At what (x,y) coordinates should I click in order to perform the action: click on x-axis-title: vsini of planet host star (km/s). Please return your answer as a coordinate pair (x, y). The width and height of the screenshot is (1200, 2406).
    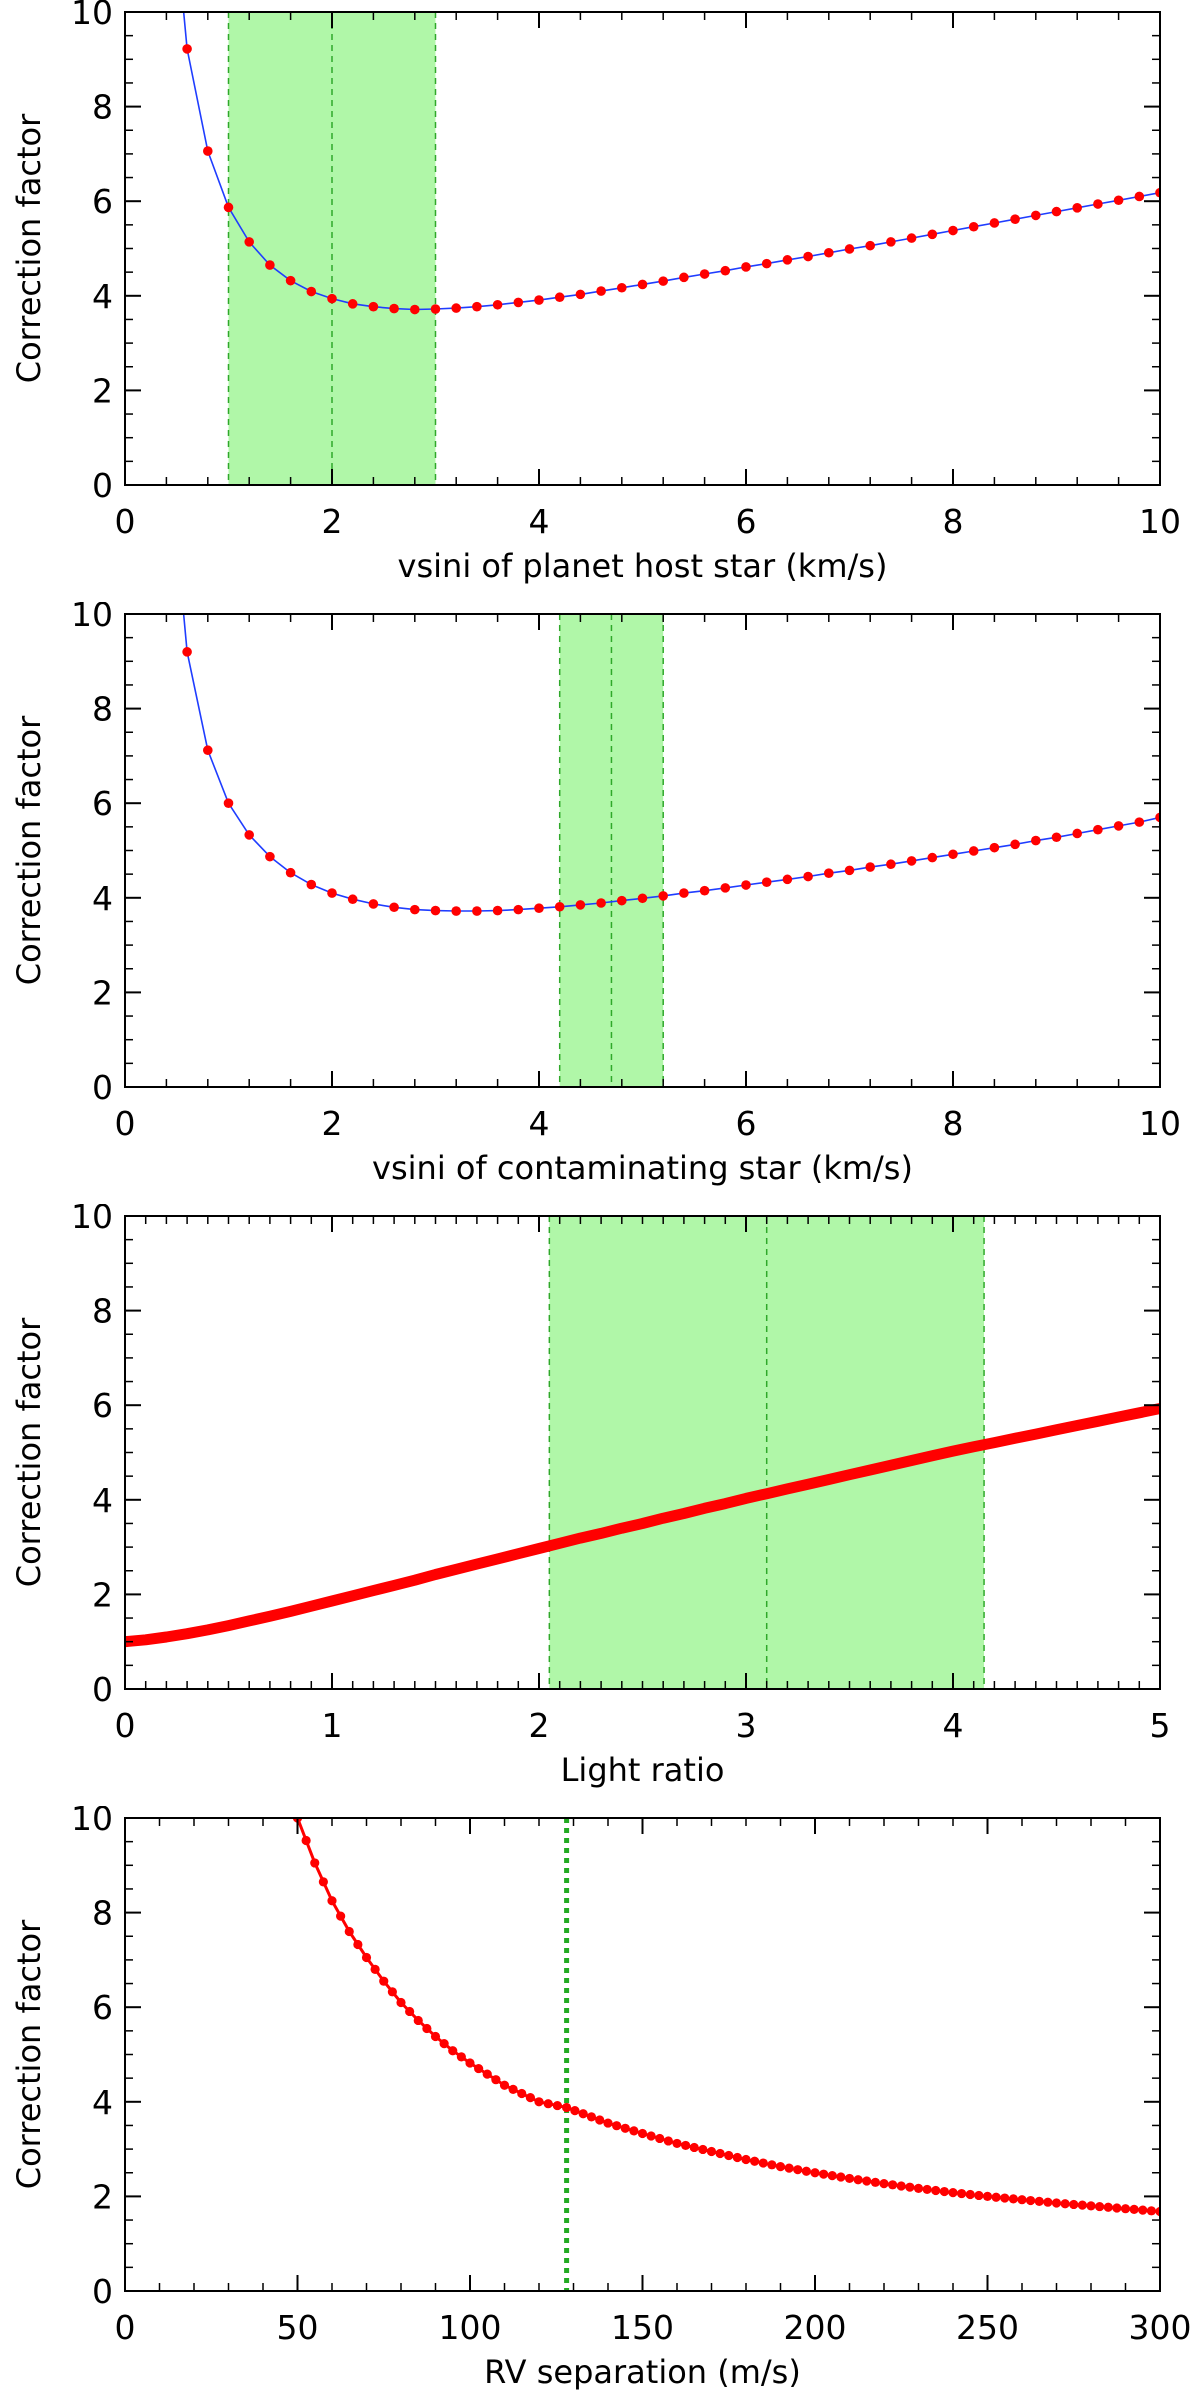
    Looking at the image, I should click on (643, 566).